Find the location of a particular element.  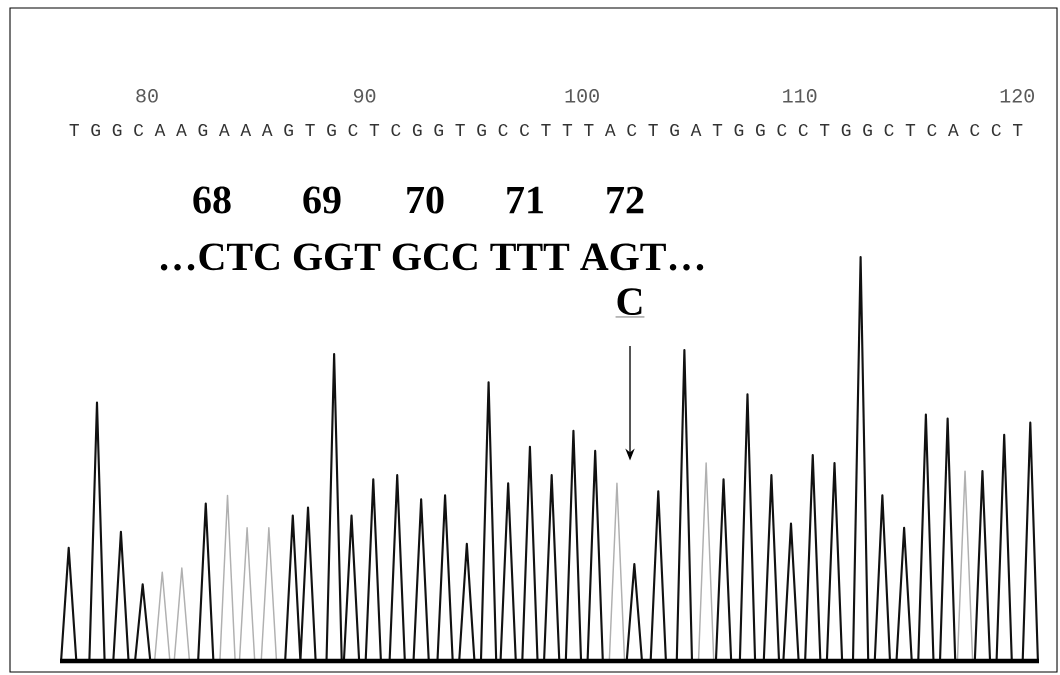

text: 72 is located at coordinates (625, 200).